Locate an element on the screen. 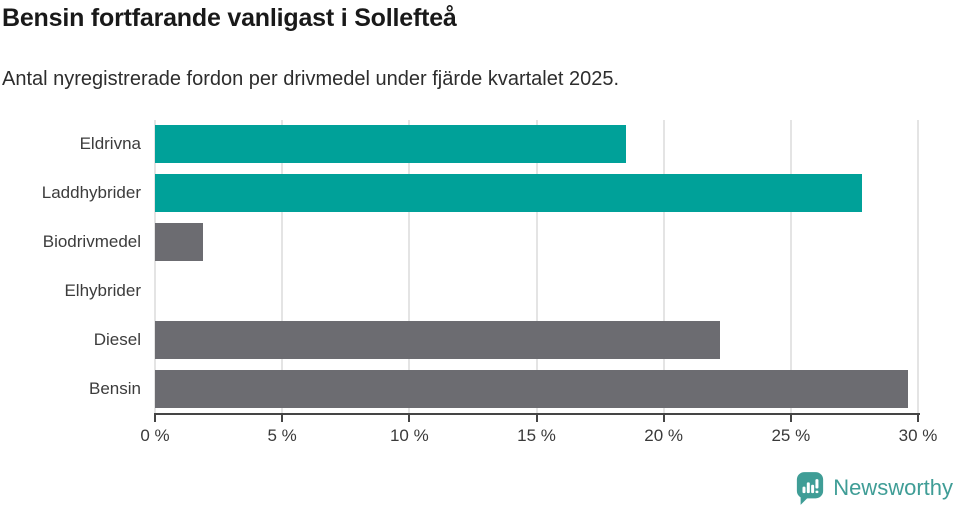  x-axis-line is located at coordinates (537, 414).